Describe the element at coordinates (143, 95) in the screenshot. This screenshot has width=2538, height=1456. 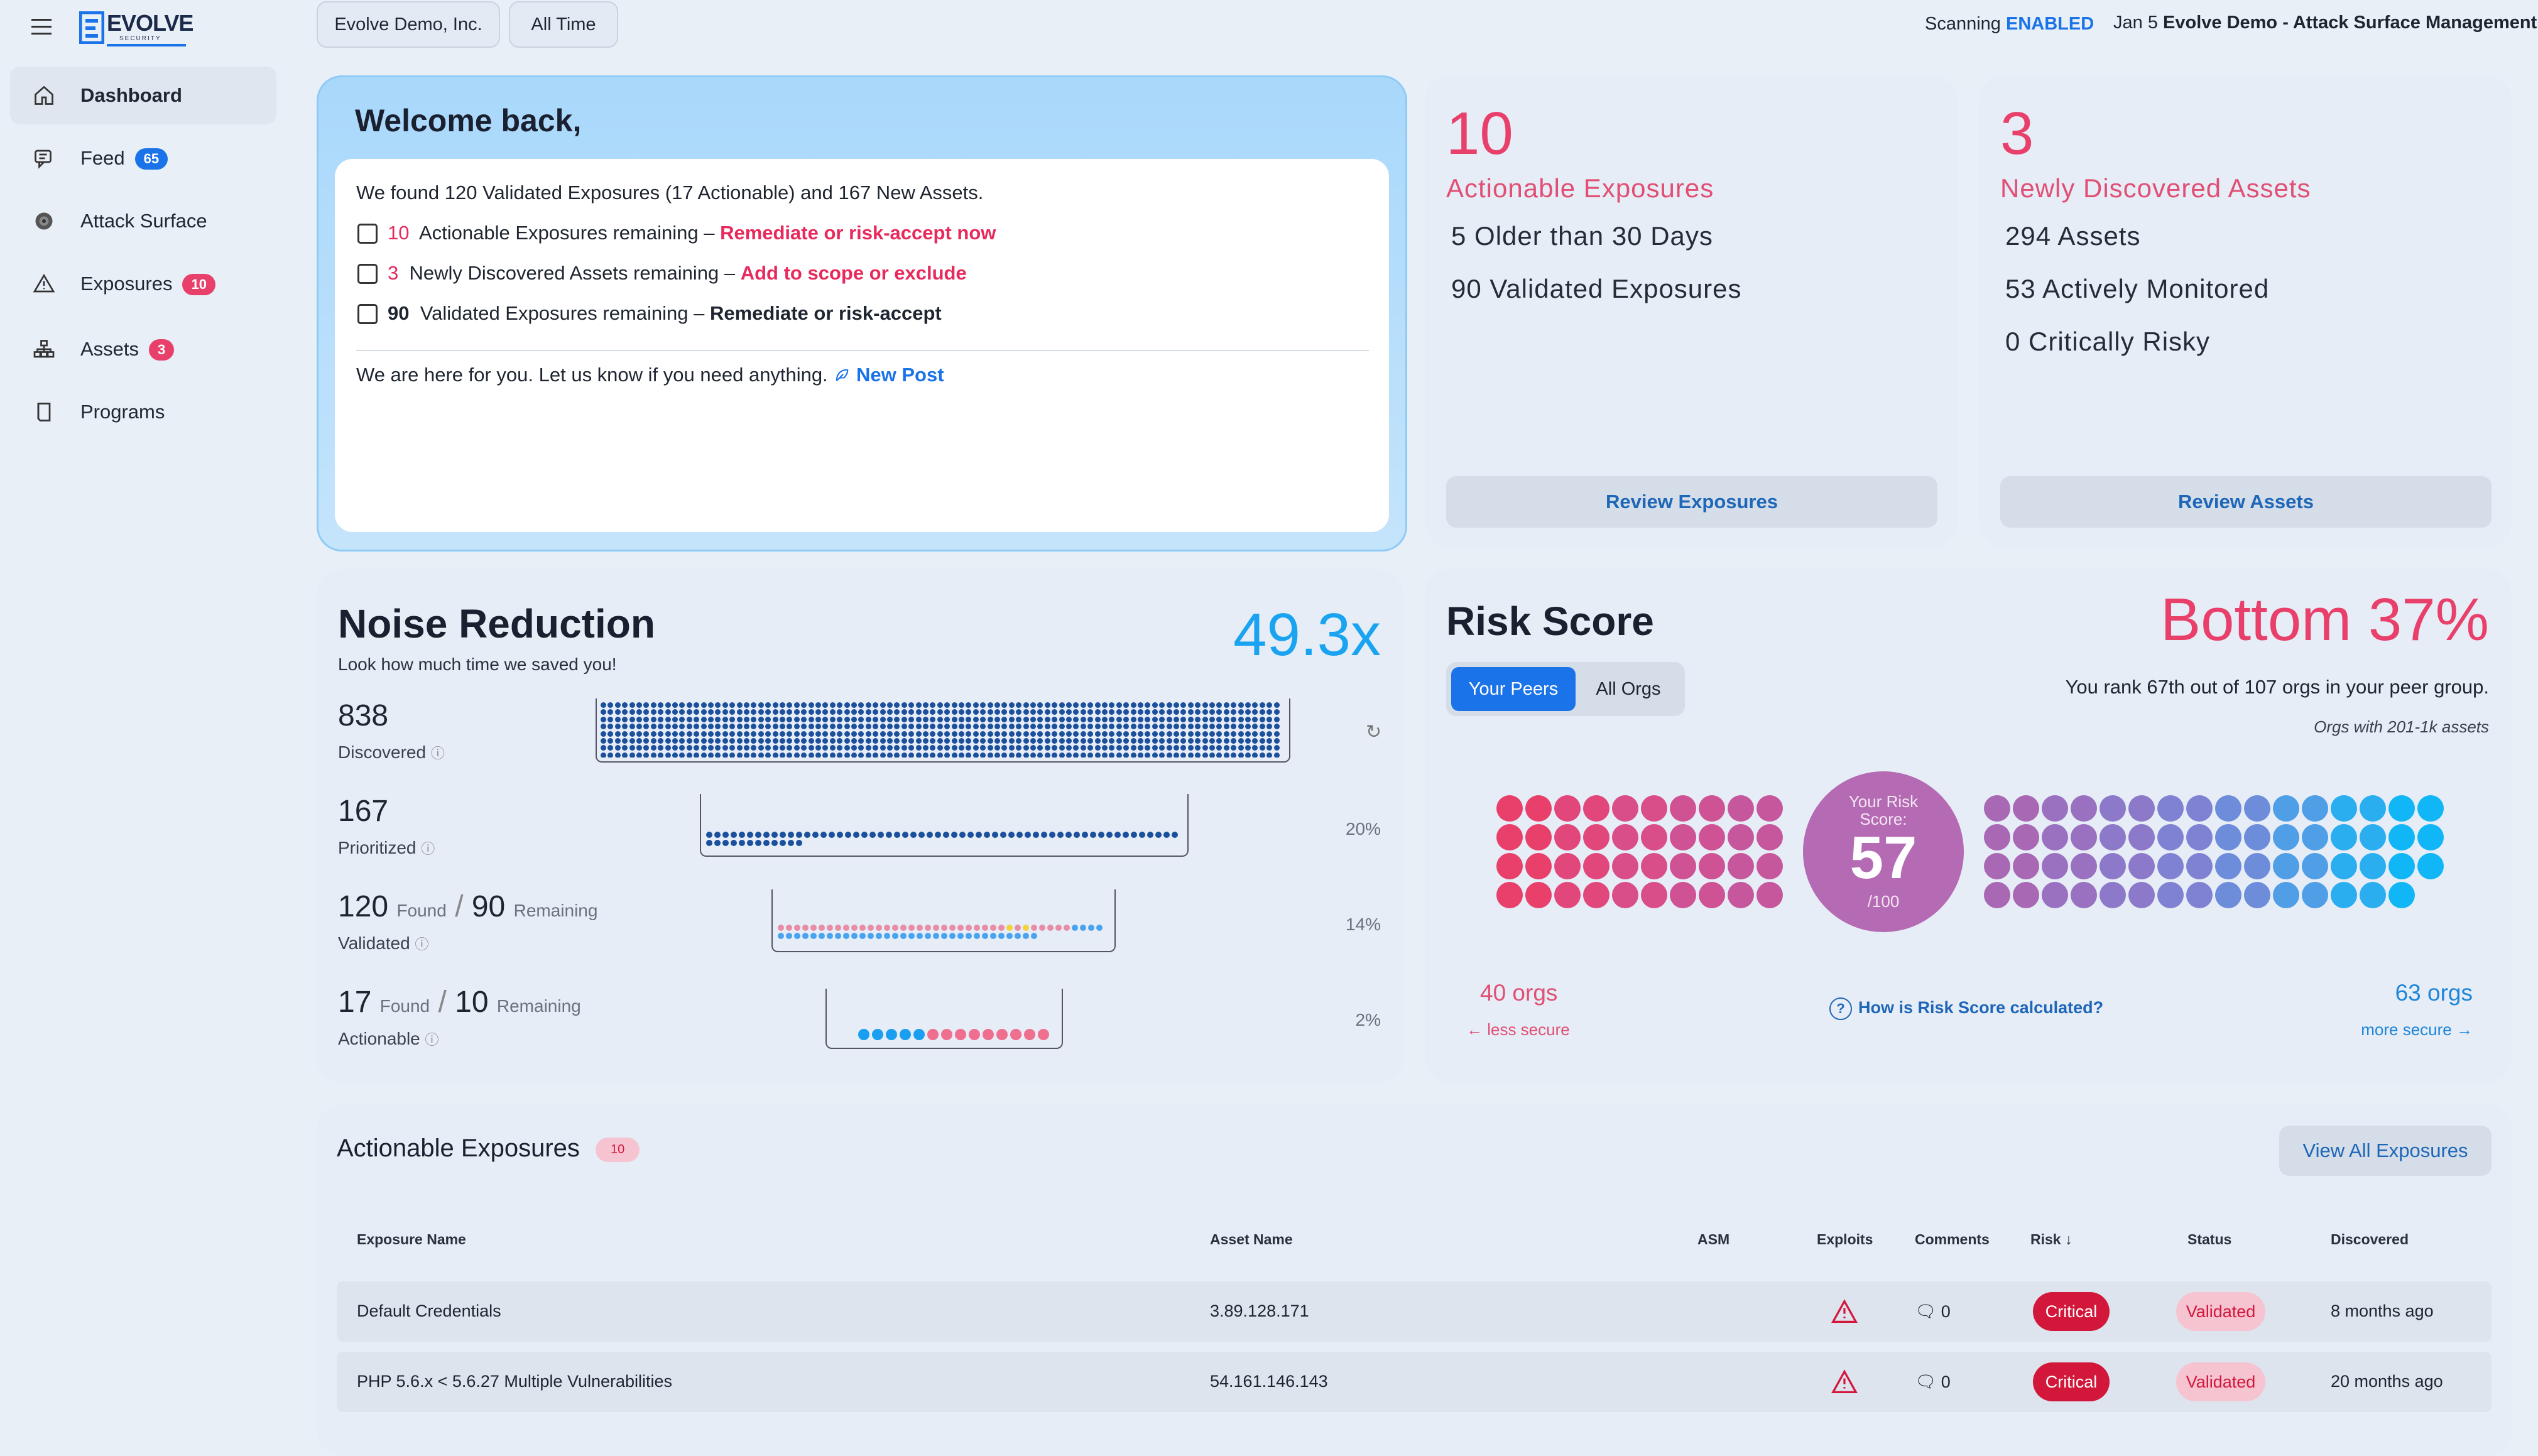
I see `sidebar-item-dashboard: Dashboard` at that location.